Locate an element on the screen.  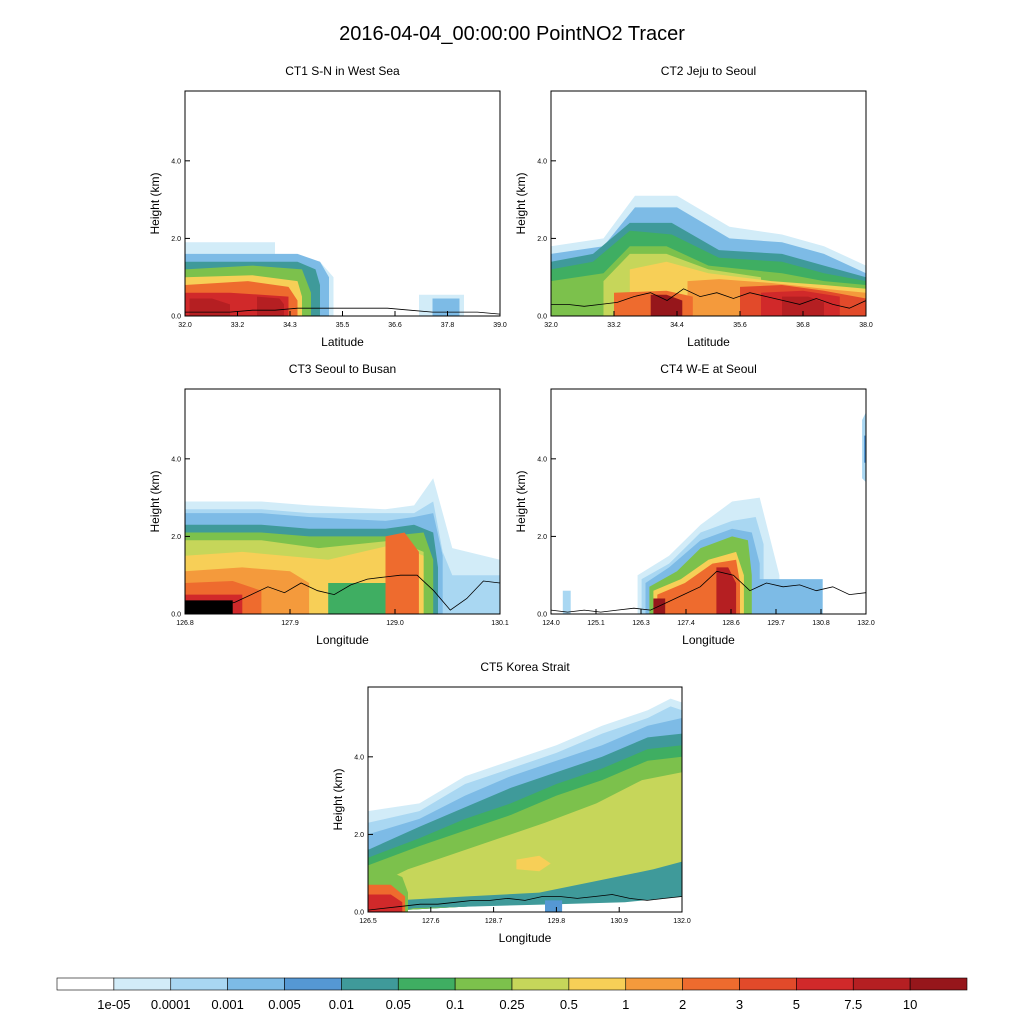
x-tick-label: 125.1 is located at coordinates (596, 623).